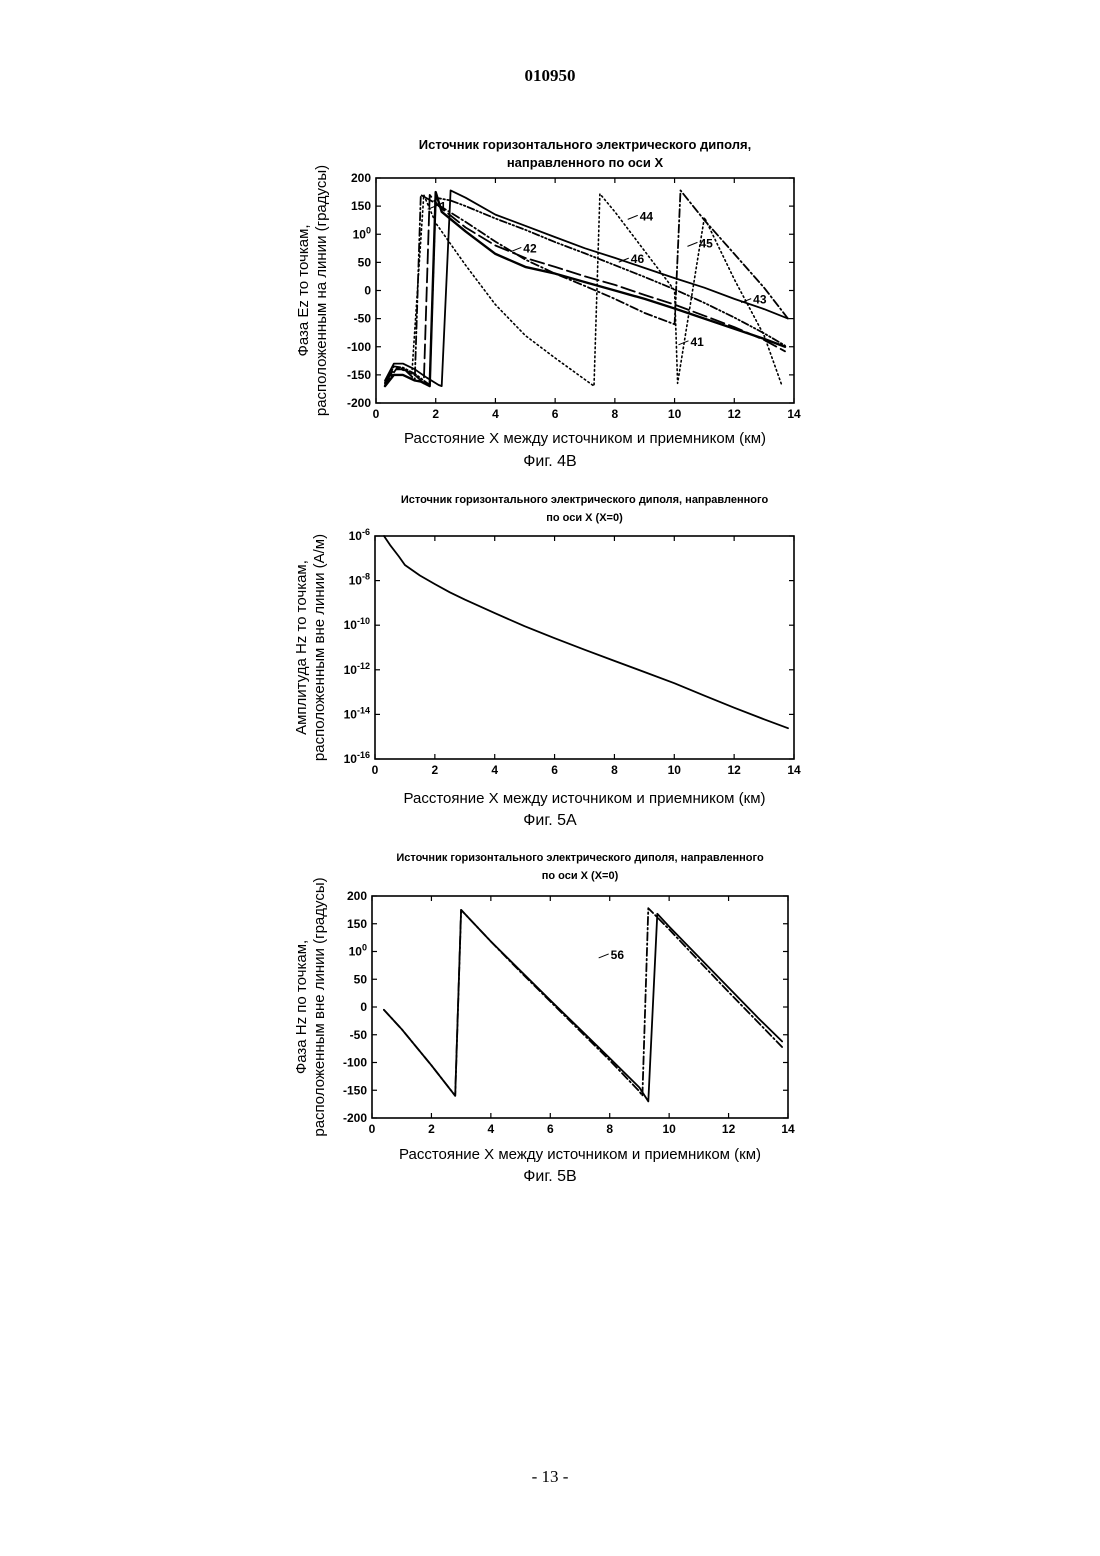 Image resolution: width=1100 pixels, height=1556 pixels. I want to click on y-axis-label-line: расположенным на линии (градусы), so click(321, 290).